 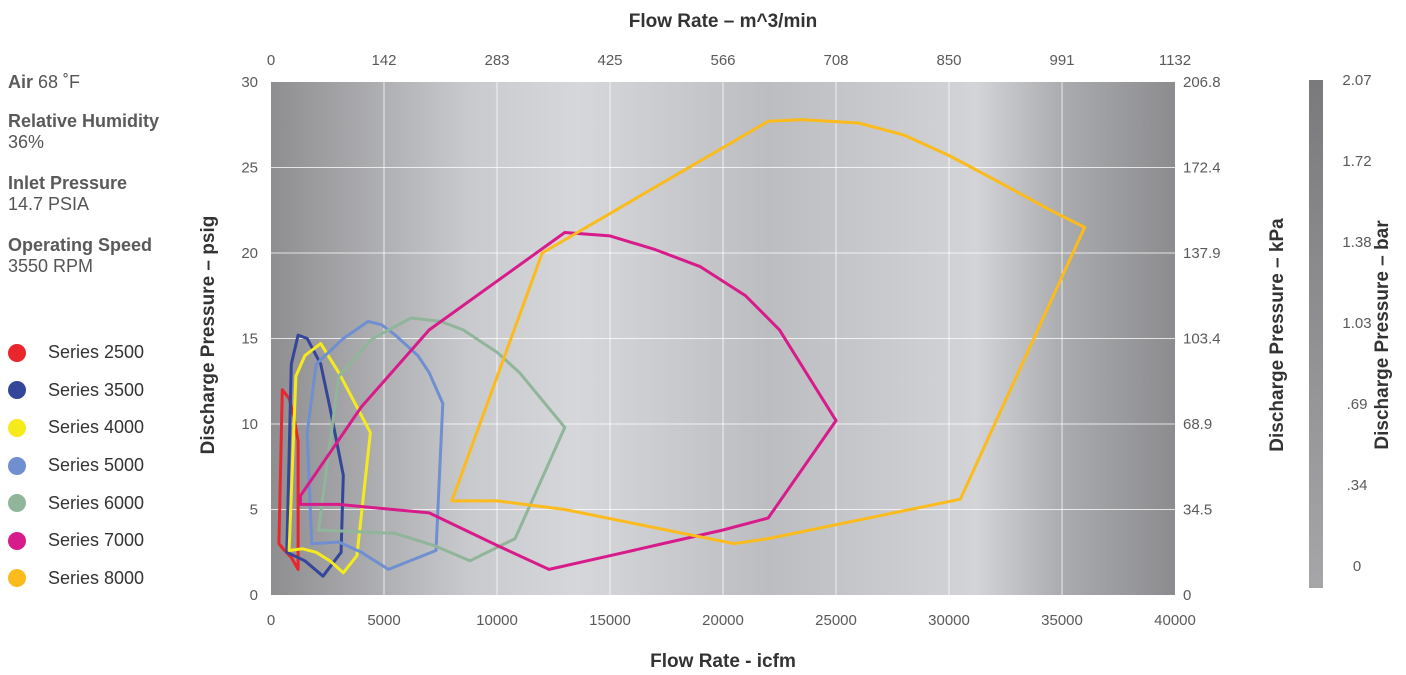 I want to click on y2-tick-label: 34.5, so click(x=1197, y=510).